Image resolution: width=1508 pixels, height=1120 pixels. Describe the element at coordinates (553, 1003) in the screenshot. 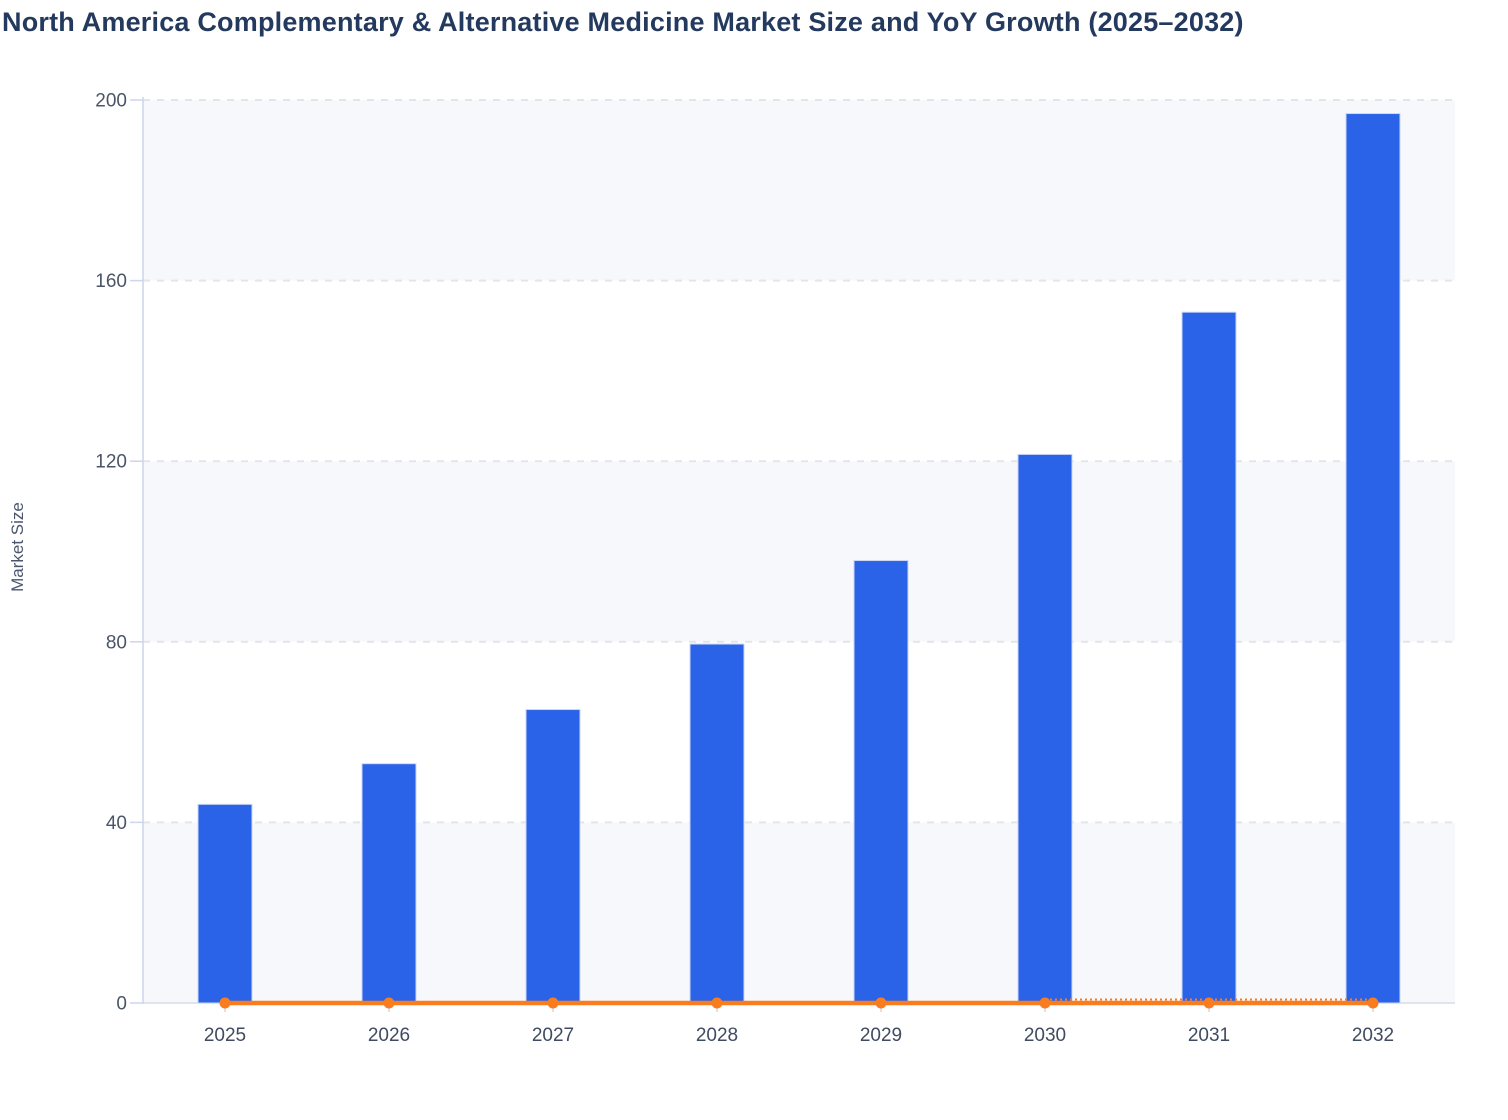

I see `yoy-marker-2027` at that location.